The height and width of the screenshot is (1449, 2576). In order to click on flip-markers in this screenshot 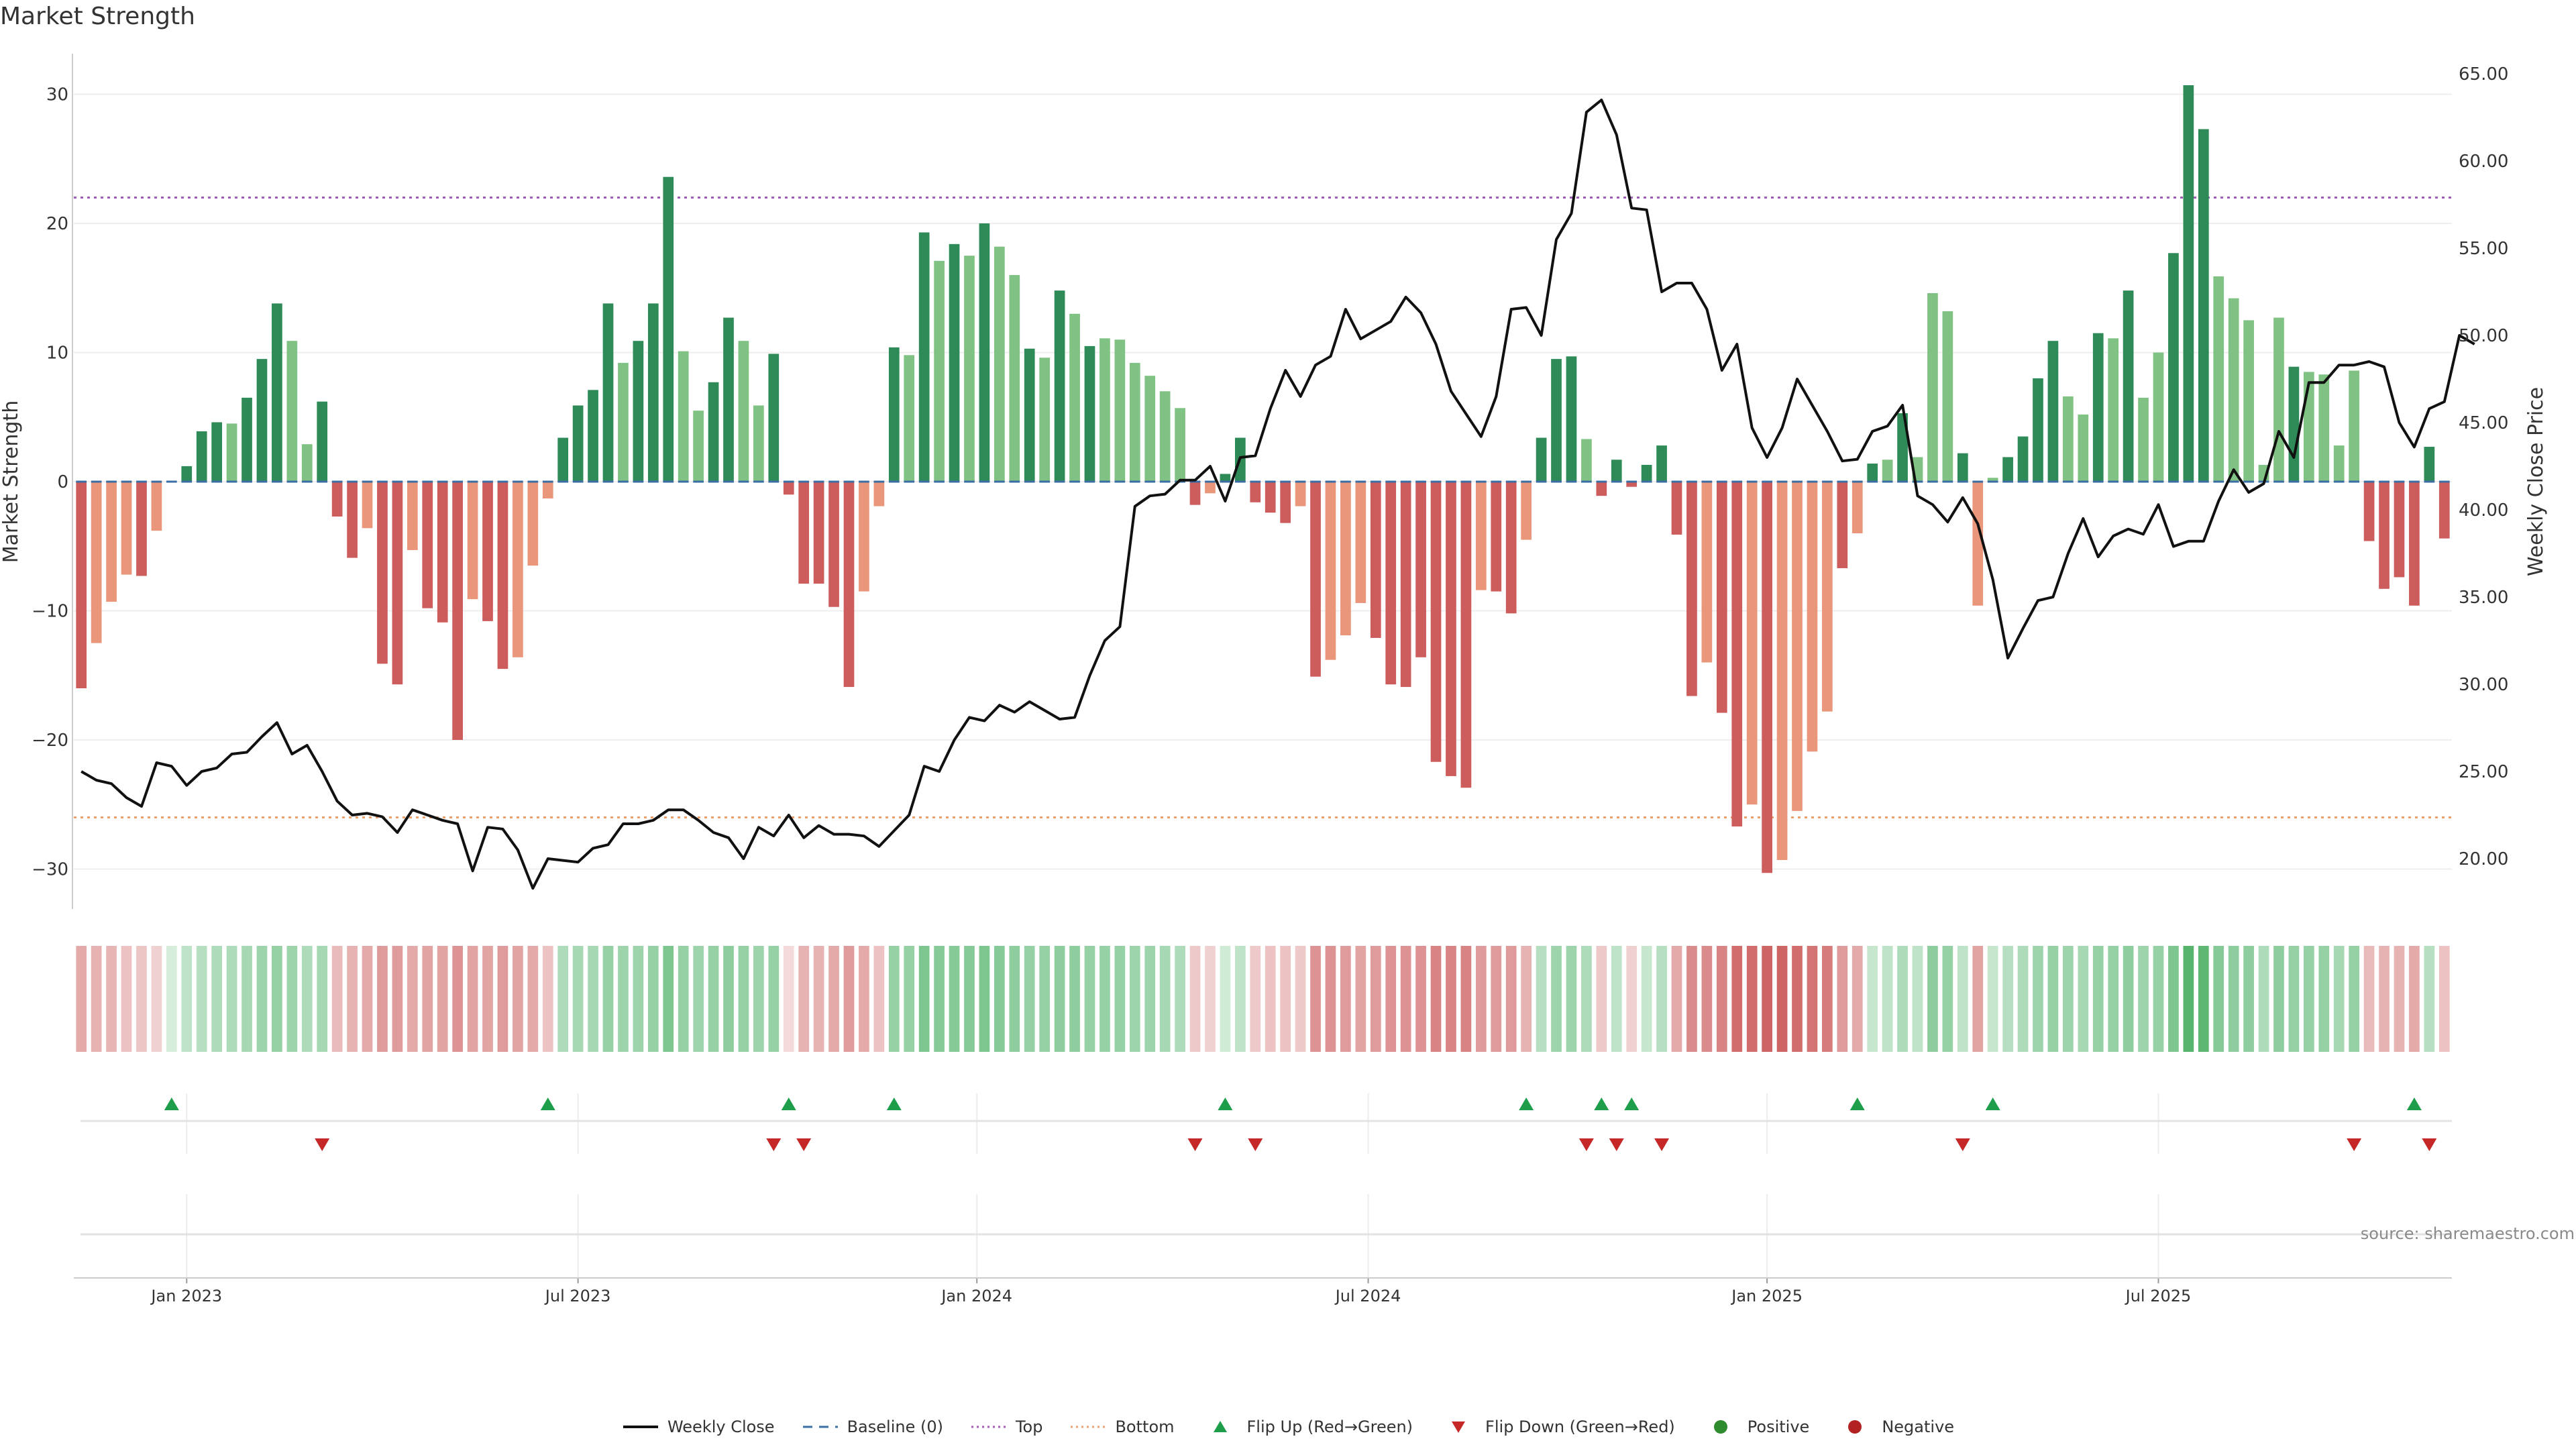, I will do `click(1266, 1166)`.